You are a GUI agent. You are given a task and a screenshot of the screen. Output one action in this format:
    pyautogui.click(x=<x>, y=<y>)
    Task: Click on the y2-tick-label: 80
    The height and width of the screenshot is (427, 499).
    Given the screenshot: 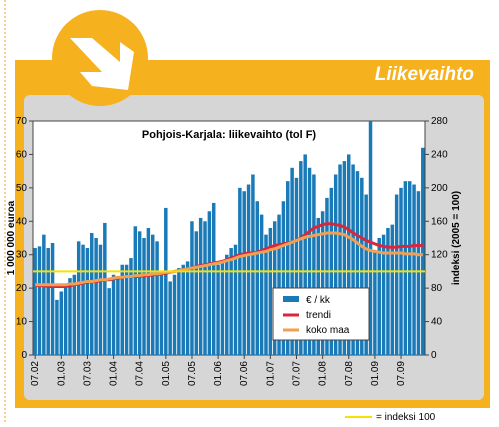 What is the action you would take?
    pyautogui.click(x=437, y=288)
    